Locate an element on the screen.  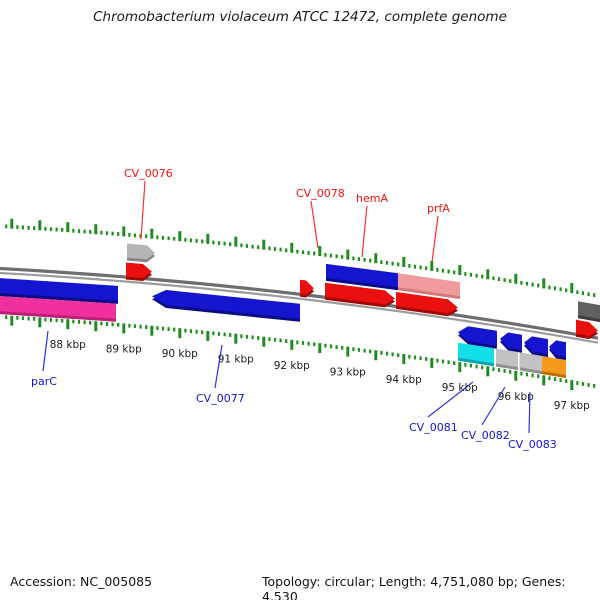
cds-cv0081 is located at coordinates (477, 336).